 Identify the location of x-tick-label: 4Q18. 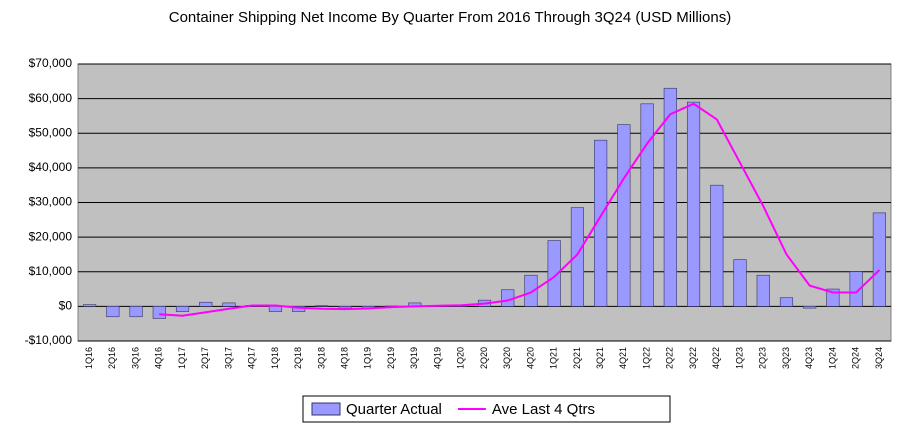
(345, 358).